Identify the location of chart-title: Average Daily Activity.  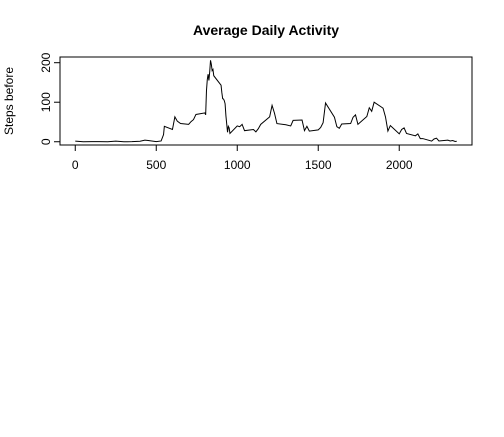
(266, 30).